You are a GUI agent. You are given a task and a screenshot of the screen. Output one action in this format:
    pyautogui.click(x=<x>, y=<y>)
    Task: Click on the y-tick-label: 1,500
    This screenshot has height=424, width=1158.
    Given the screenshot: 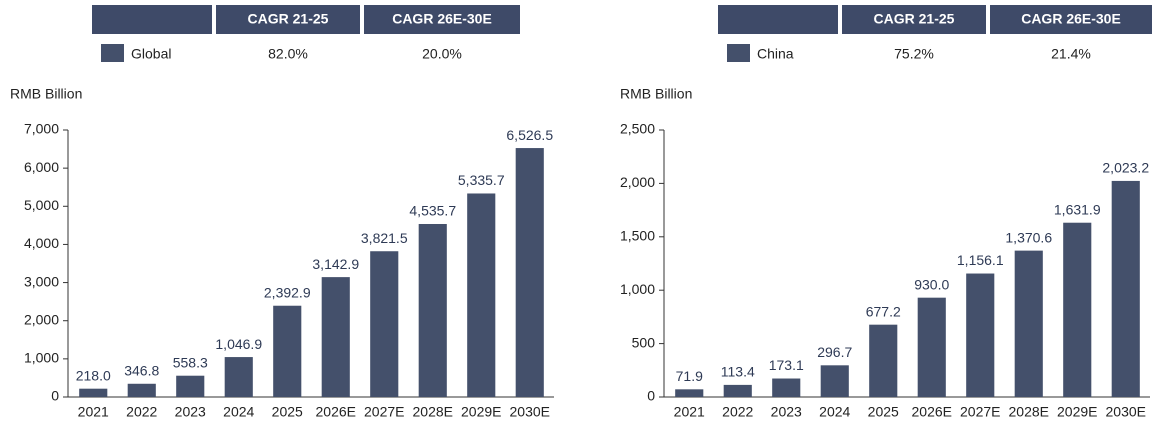 What is the action you would take?
    pyautogui.click(x=637, y=236)
    